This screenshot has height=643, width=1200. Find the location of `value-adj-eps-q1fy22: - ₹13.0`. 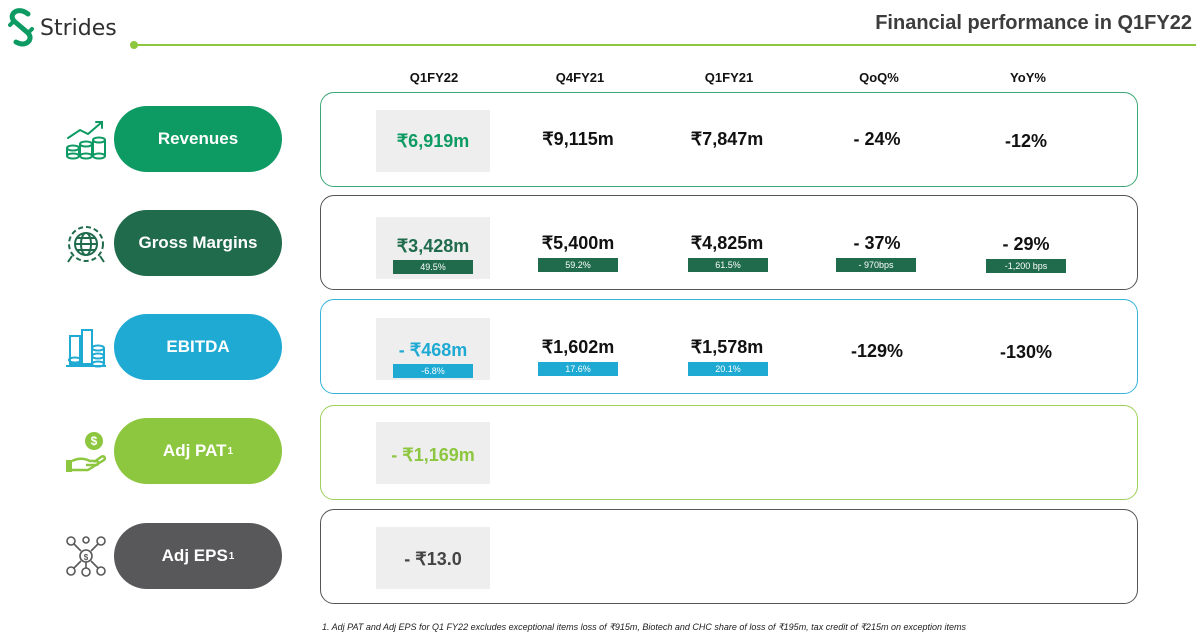

value-adj-eps-q1fy22: - ₹13.0 is located at coordinates (433, 559).